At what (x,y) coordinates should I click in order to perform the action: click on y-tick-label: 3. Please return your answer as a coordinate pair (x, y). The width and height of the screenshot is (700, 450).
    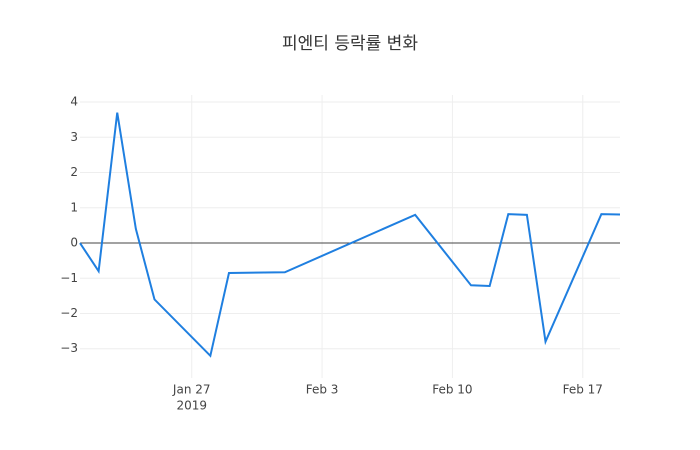
    Looking at the image, I should click on (74, 137).